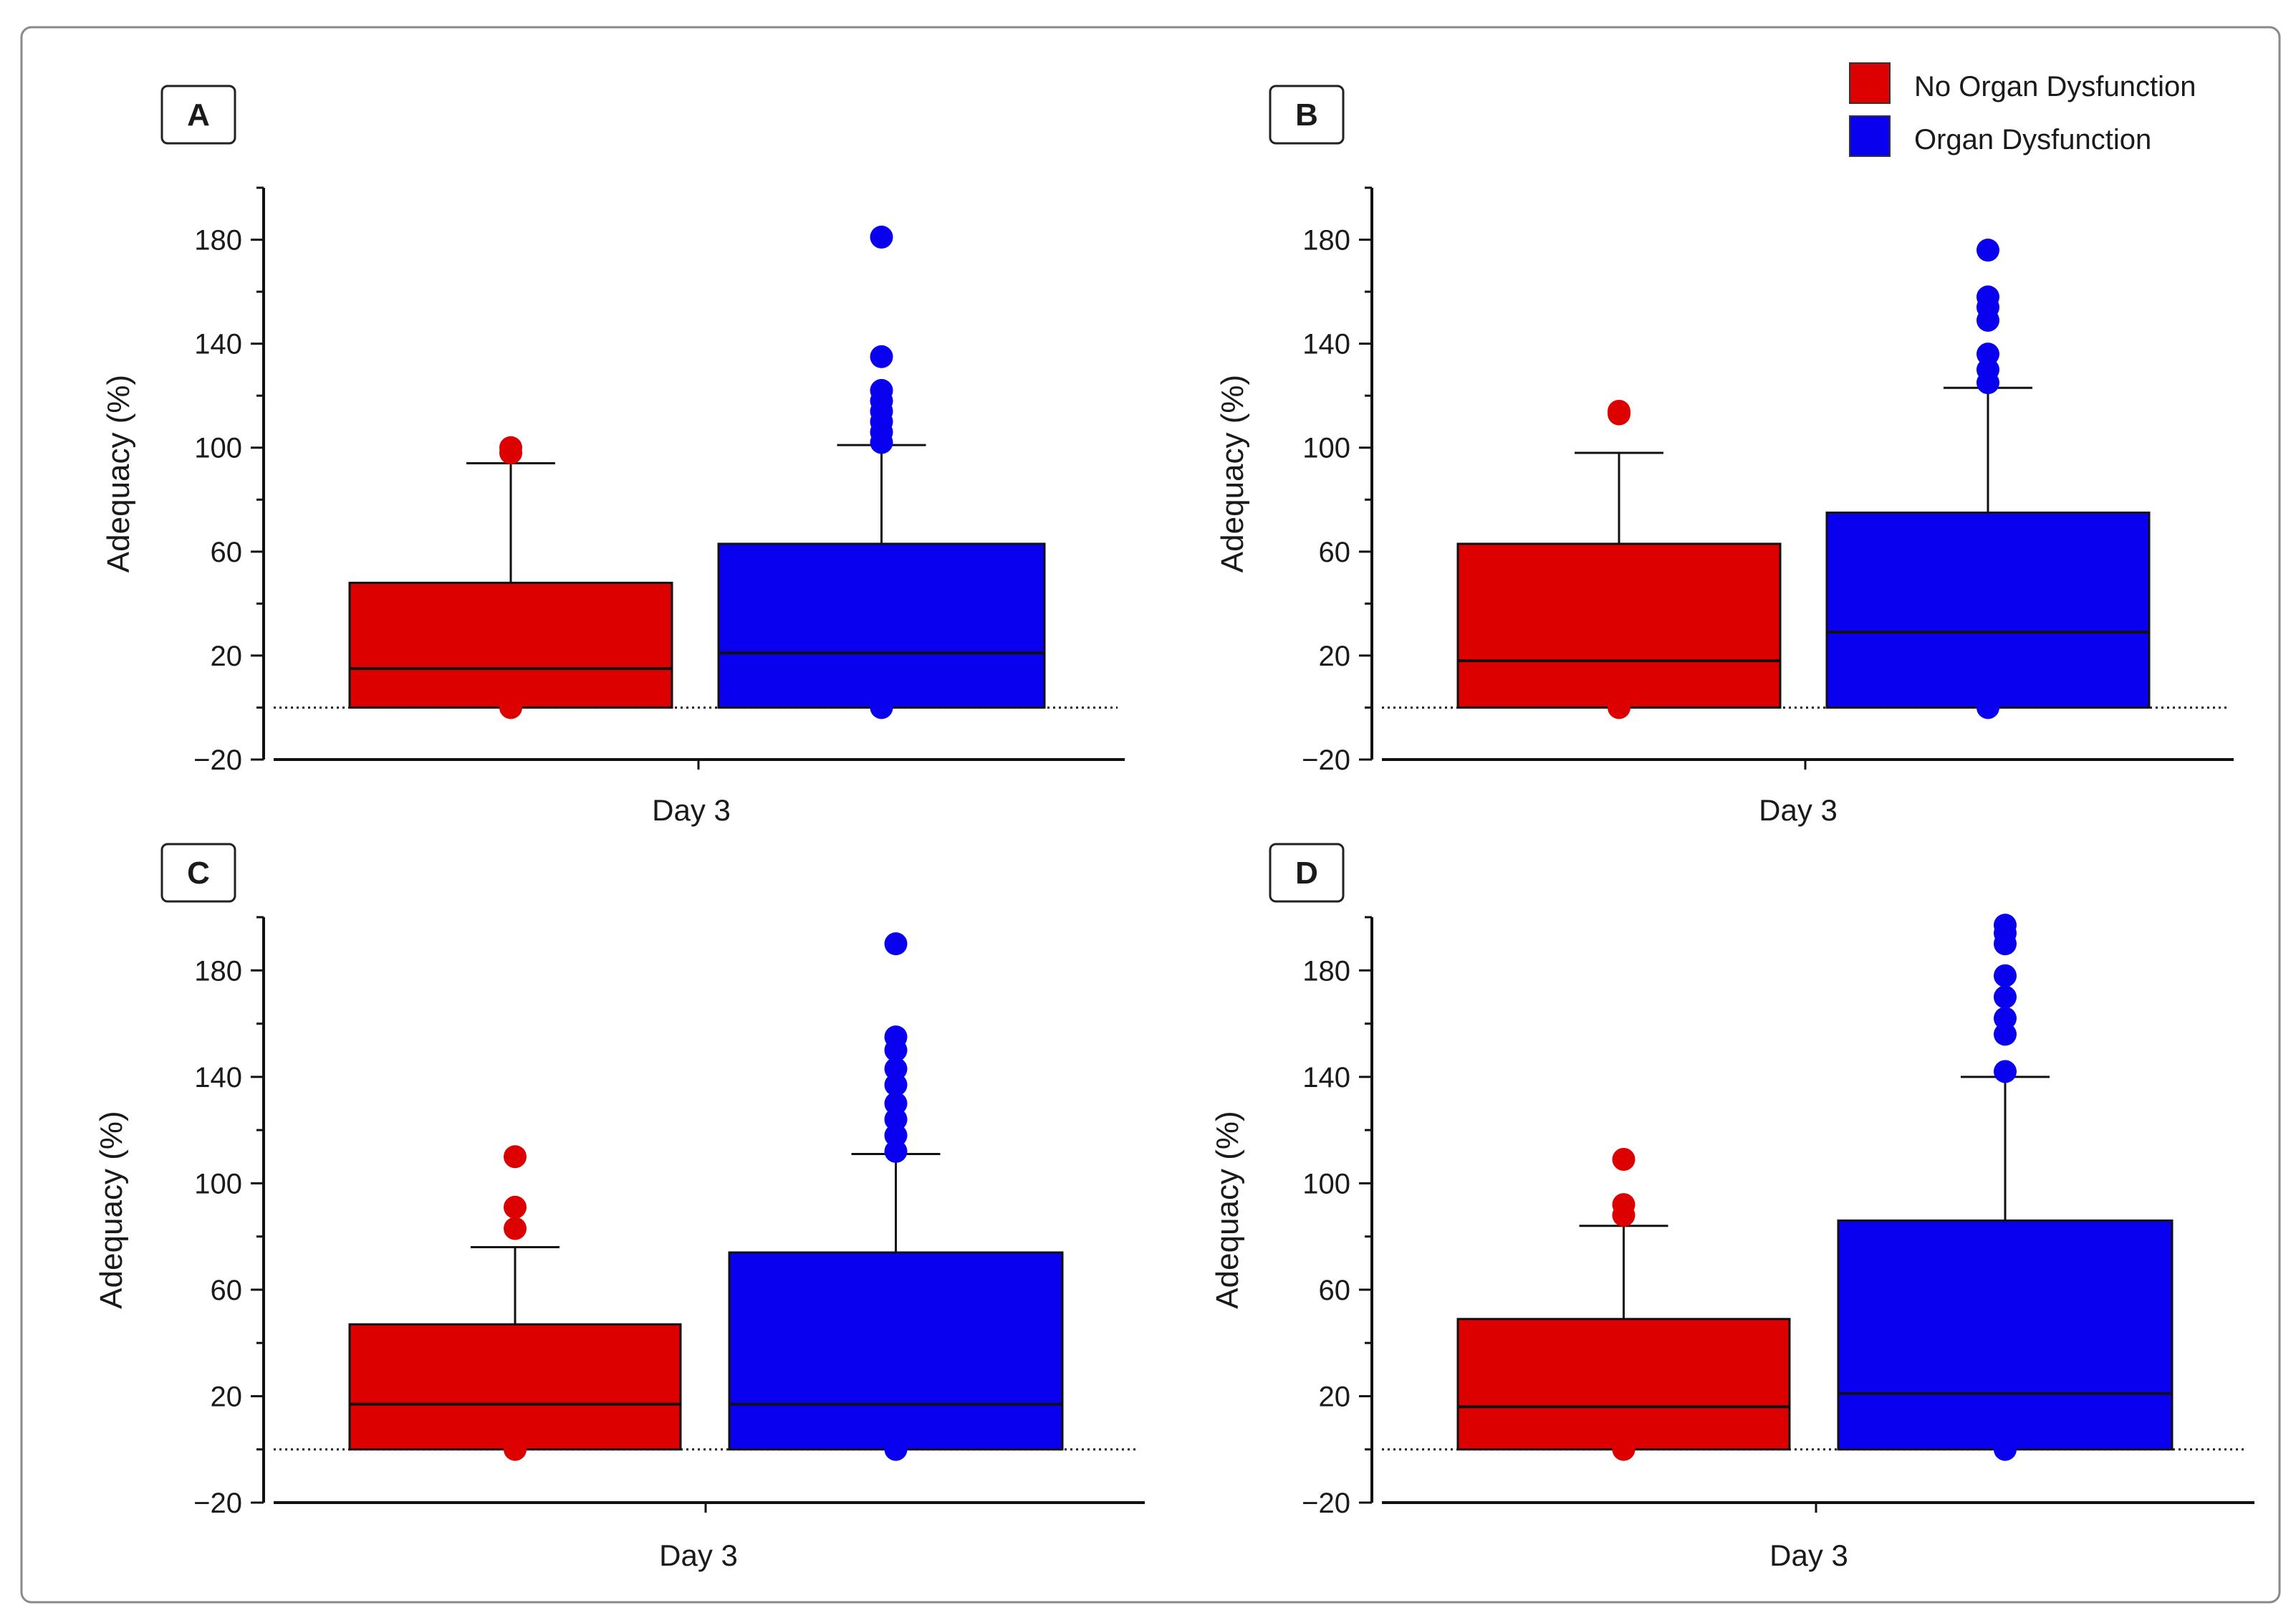  What do you see at coordinates (1870, 136) in the screenshot?
I see `legend-swatch-organ-dysfunction` at bounding box center [1870, 136].